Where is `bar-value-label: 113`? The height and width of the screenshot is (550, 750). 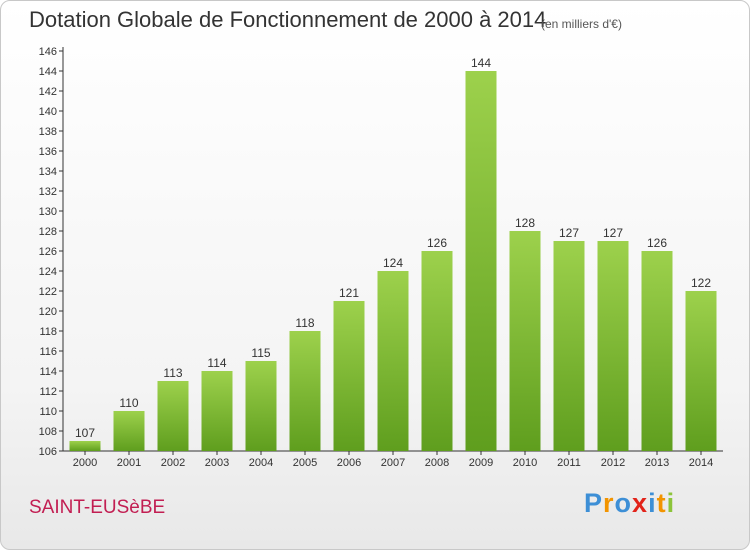
bar-value-label: 113 is located at coordinates (172, 373).